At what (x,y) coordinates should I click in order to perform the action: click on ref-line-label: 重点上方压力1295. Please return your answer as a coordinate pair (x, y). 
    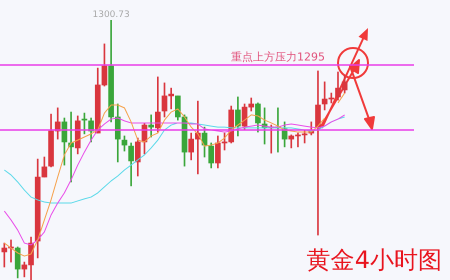
    Looking at the image, I should click on (278, 57).